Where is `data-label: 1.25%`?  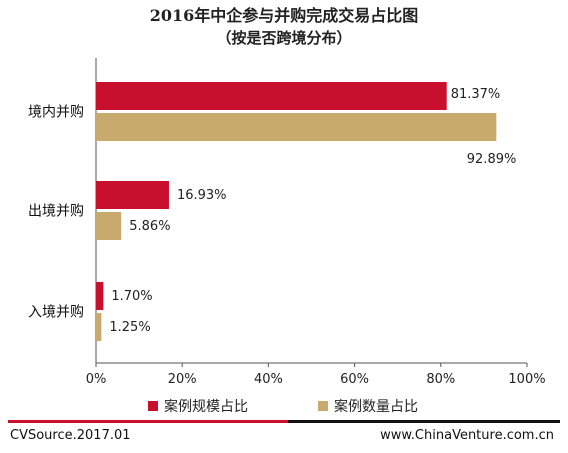 data-label: 1.25% is located at coordinates (129, 327).